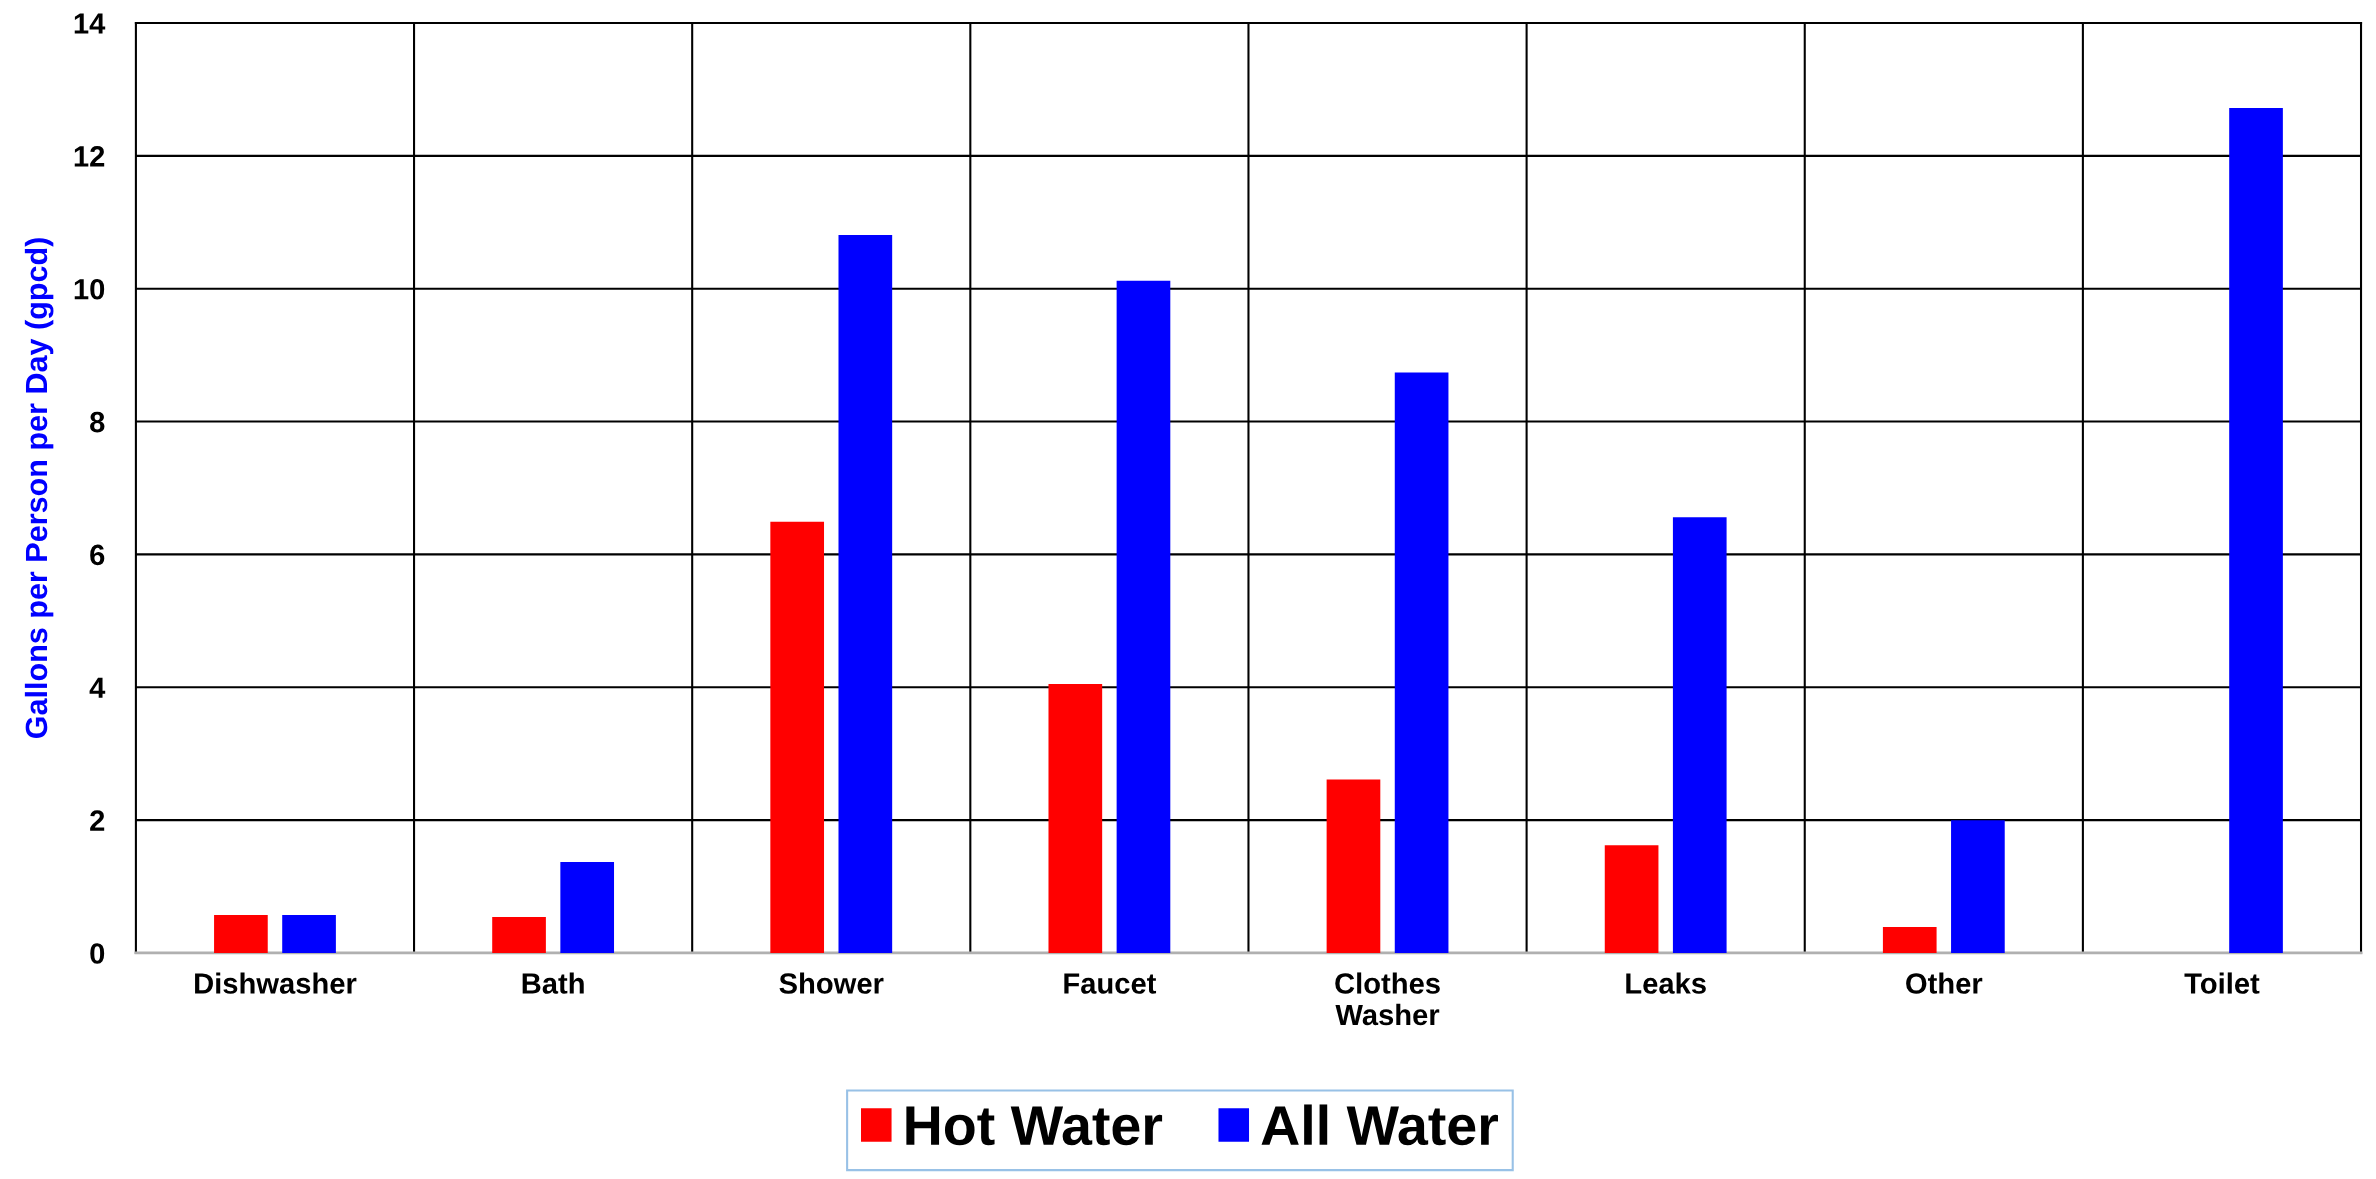 The image size is (2376, 1179). I want to click on y-tick-label: 12, so click(89, 156).